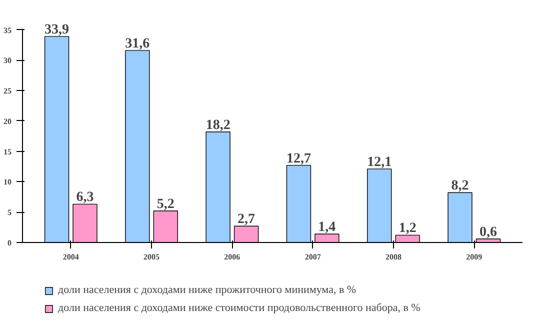 This screenshot has height=325, width=537. What do you see at coordinates (152, 257) in the screenshot?
I see `x-tick-label: 2005` at bounding box center [152, 257].